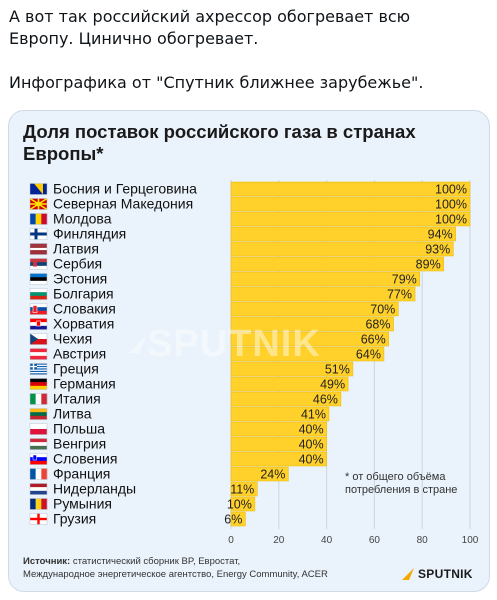 The image size is (497, 600). Describe the element at coordinates (38, 189) in the screenshot. I see `flag-ba-icon` at that location.